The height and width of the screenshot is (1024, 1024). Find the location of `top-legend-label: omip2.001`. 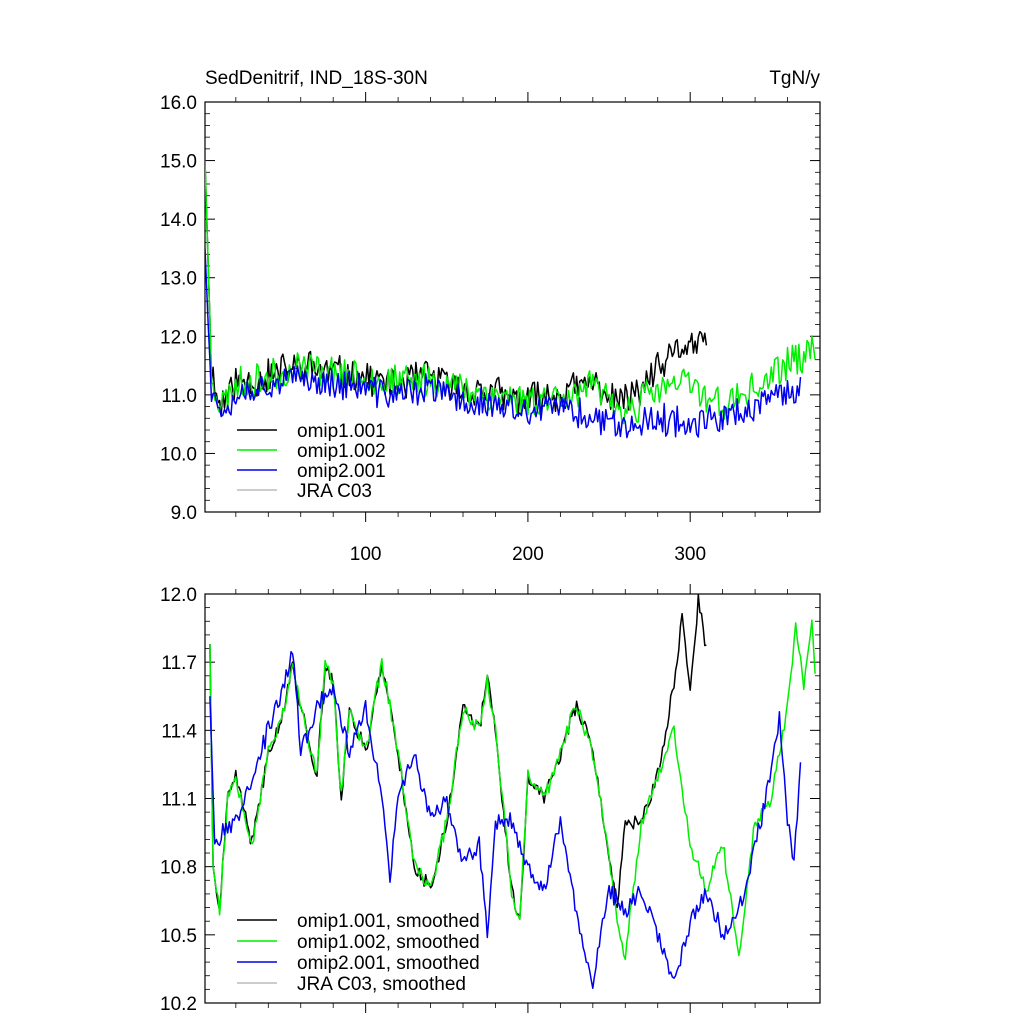

top-legend-label: omip2.001 is located at coordinates (341, 471).